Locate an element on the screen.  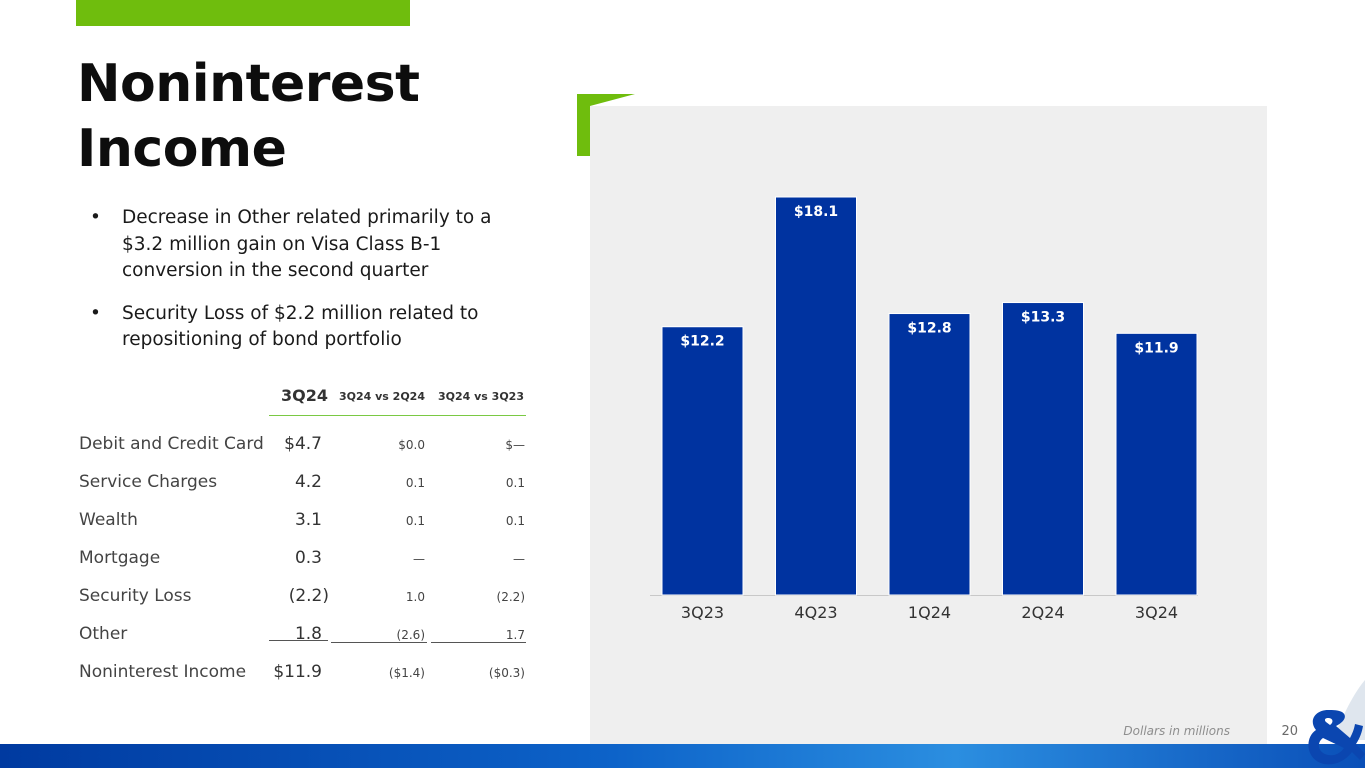
footnote: Dollars in millions is located at coordinates (1176, 731).